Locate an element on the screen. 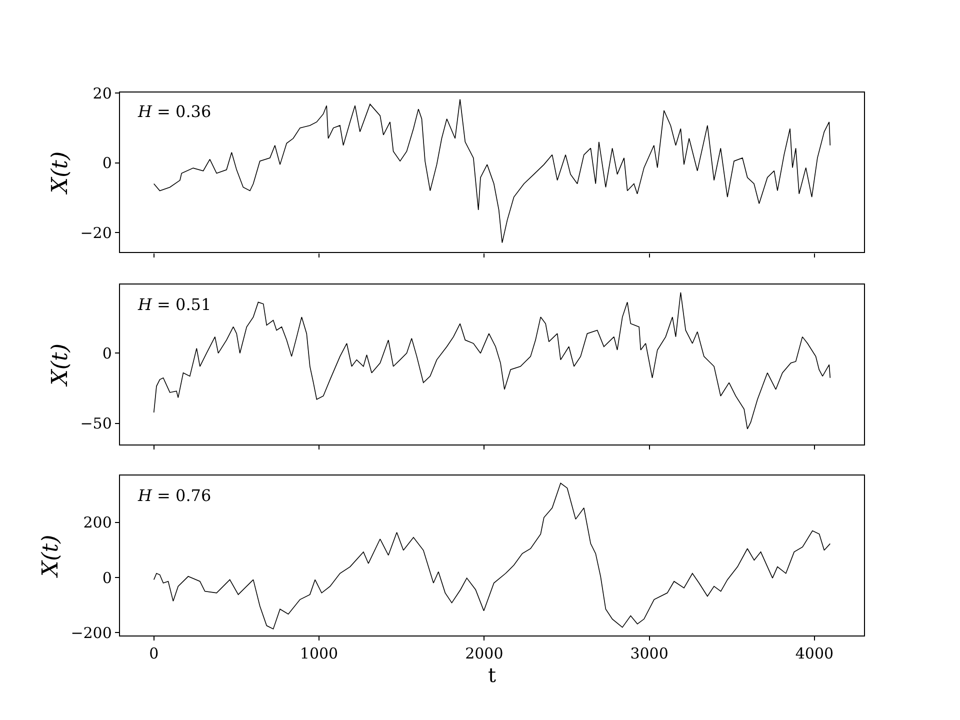 The image size is (960, 720). y-tick-label: 200 is located at coordinates (97, 523).